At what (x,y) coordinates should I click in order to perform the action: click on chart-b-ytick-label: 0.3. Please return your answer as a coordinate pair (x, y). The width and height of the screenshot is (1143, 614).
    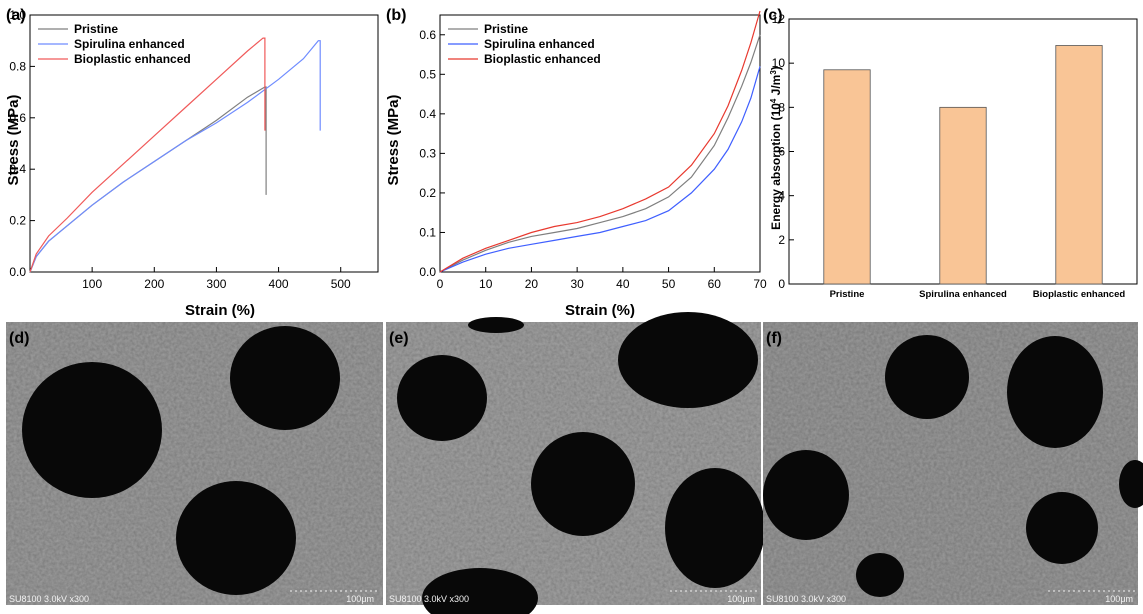
    Looking at the image, I should click on (427, 153).